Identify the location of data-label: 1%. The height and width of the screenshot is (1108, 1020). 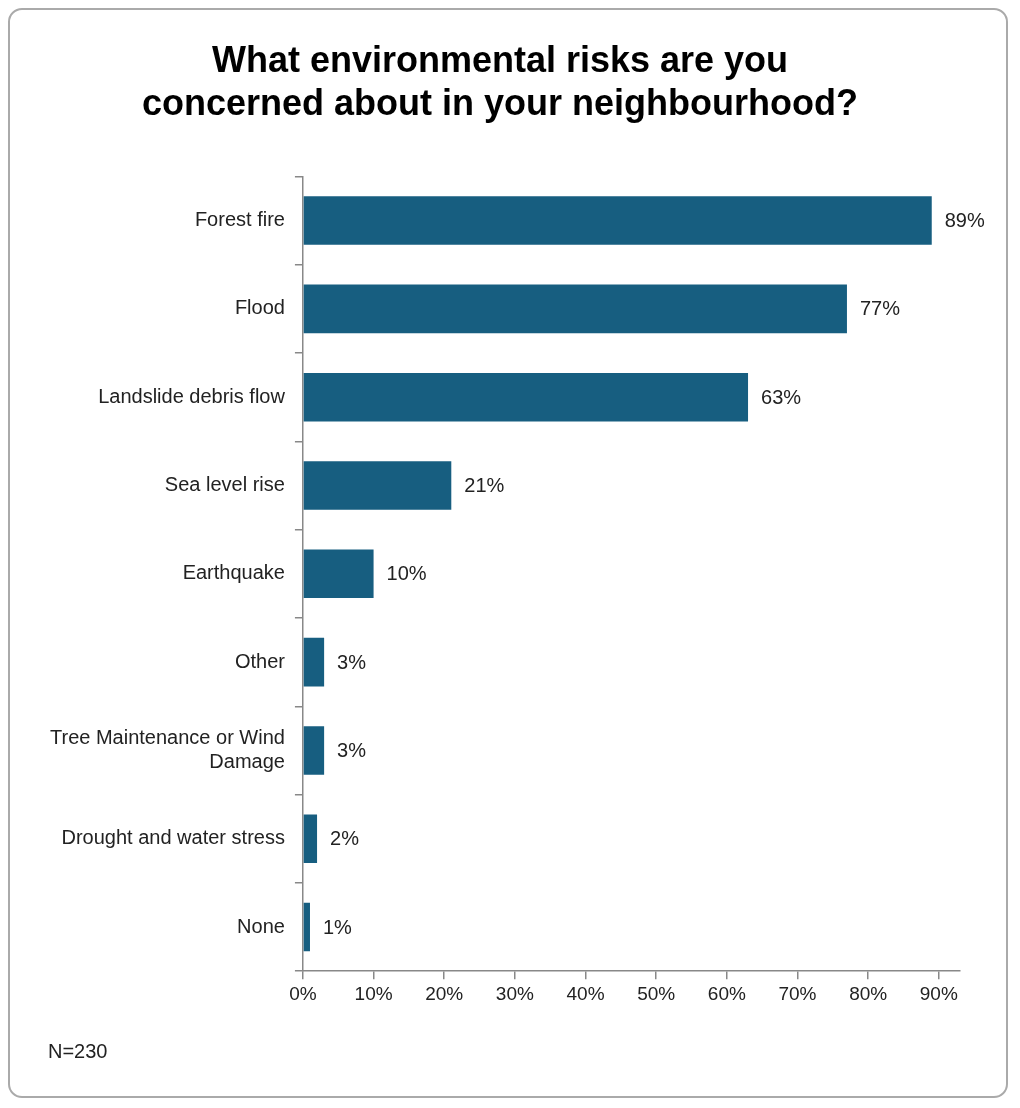
(337, 926).